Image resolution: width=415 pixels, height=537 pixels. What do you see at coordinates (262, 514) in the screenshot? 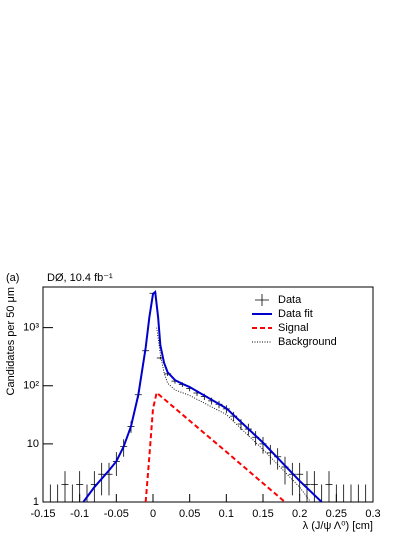
I see `x-tick-label: 0.15` at bounding box center [262, 514].